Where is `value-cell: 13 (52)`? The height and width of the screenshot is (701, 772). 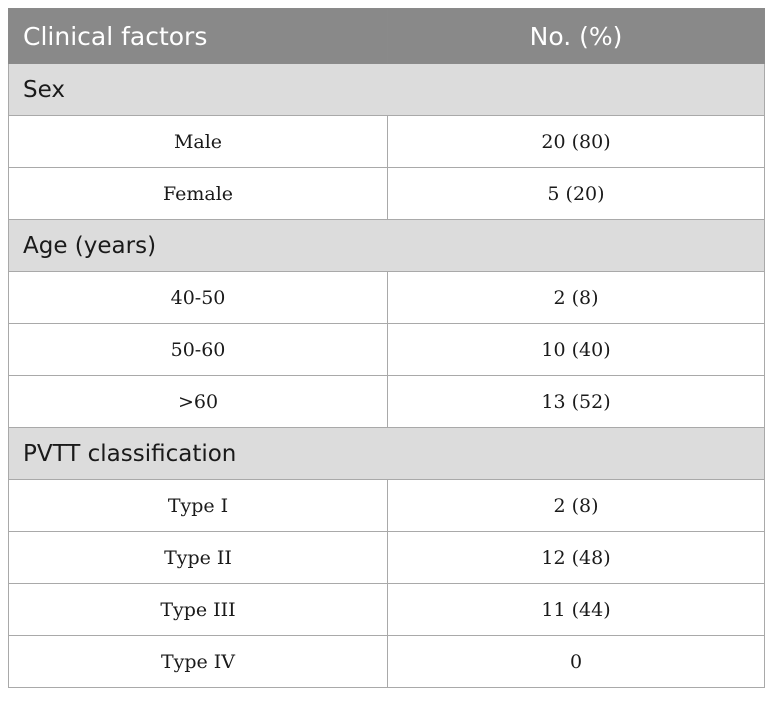 value-cell: 13 (52) is located at coordinates (576, 401).